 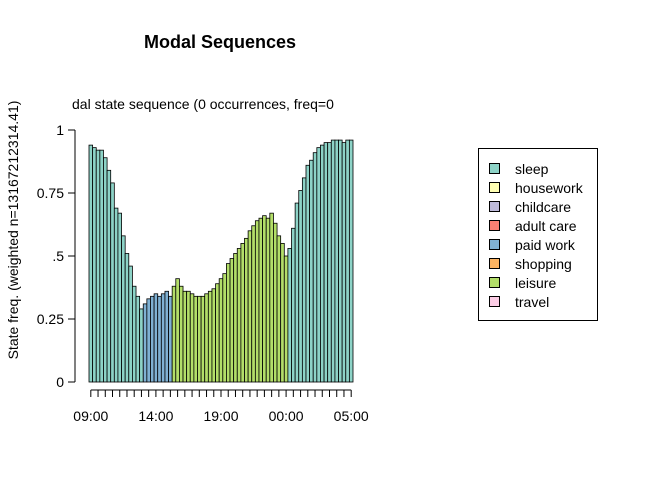 What do you see at coordinates (543, 263) in the screenshot?
I see `legend-label: shopping` at bounding box center [543, 263].